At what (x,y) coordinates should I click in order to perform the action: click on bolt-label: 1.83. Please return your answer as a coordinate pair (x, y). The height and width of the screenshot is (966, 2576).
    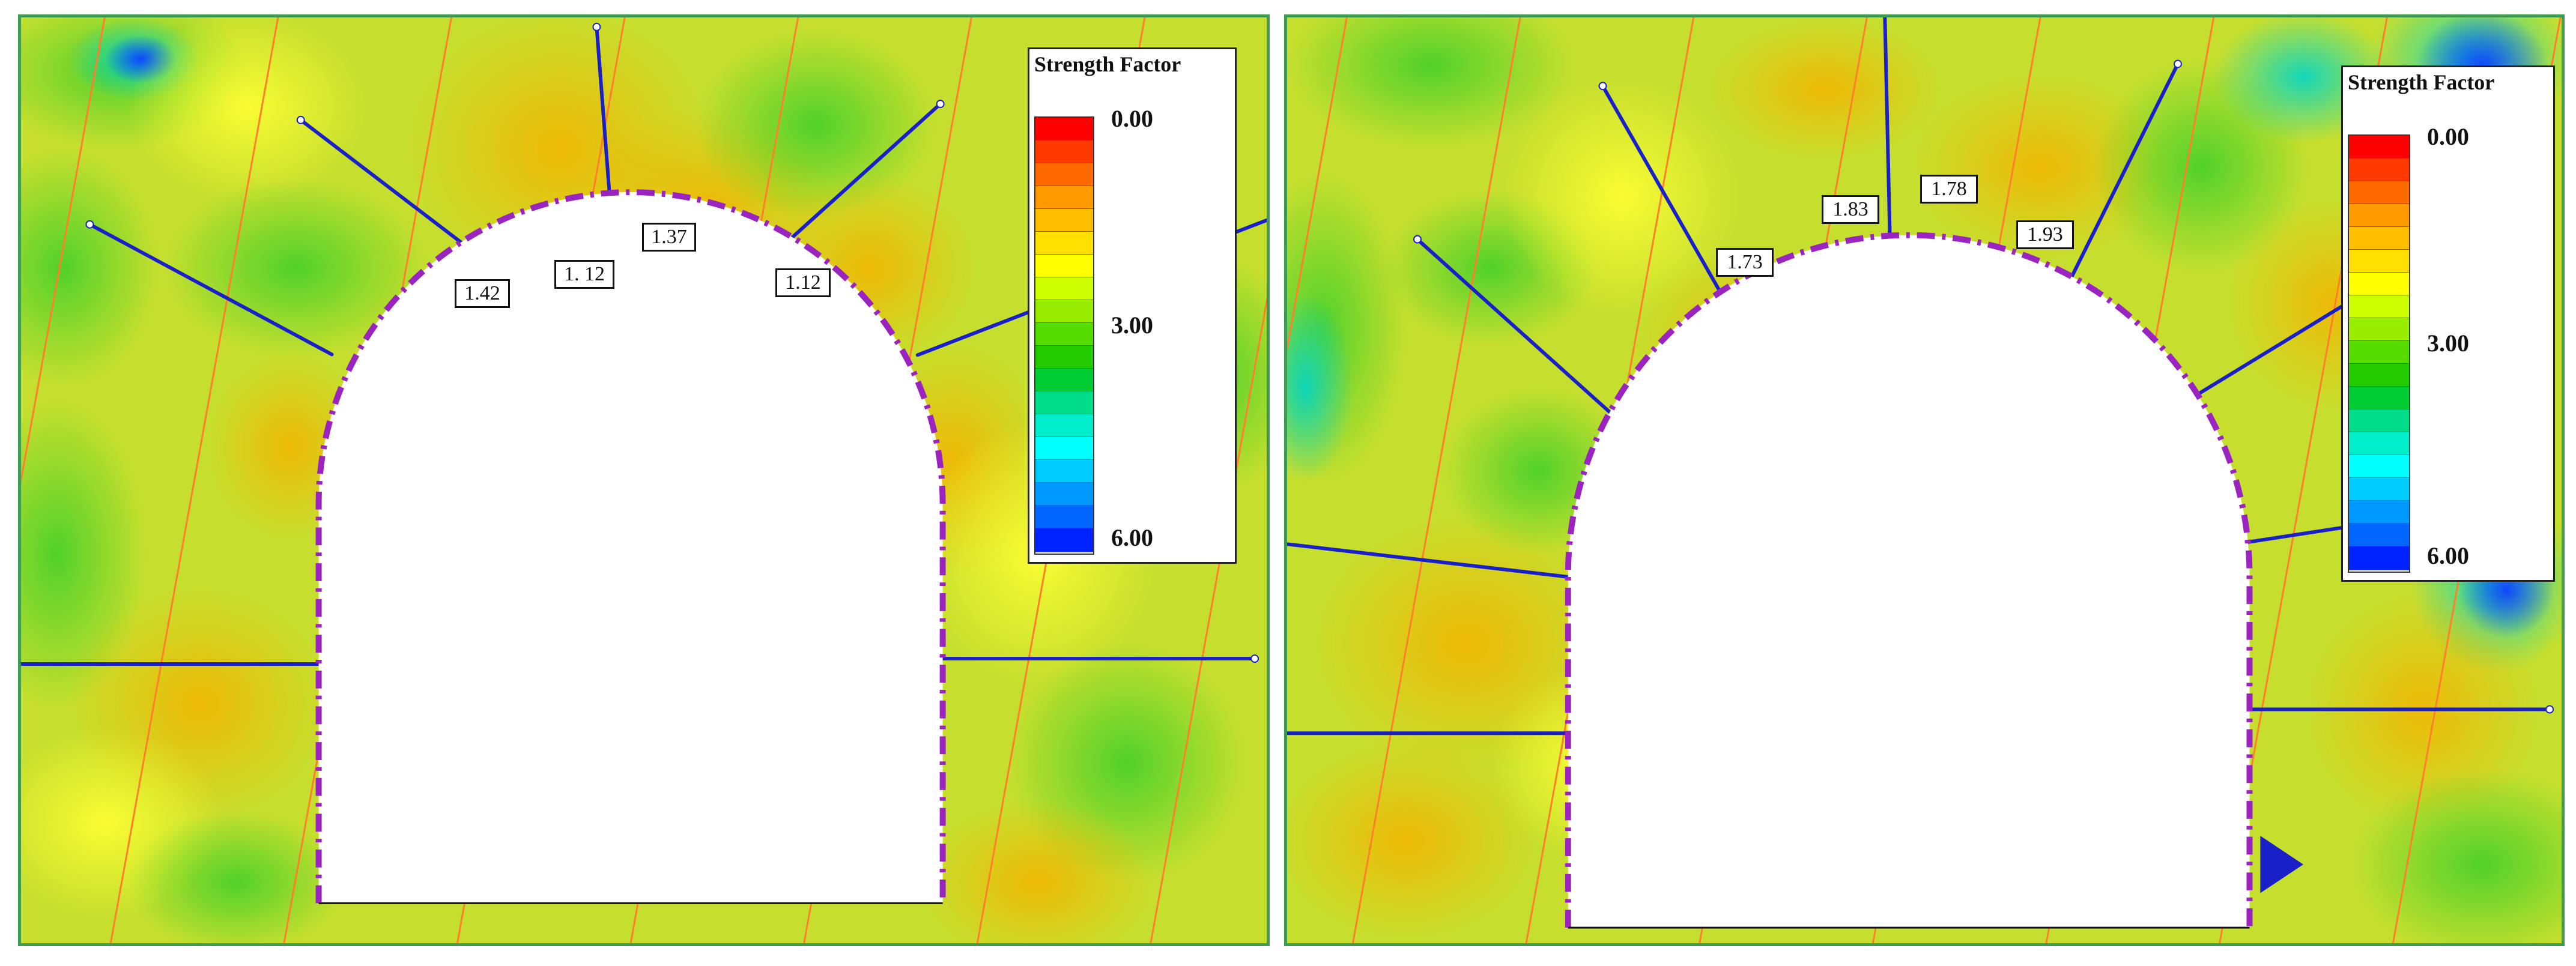
    Looking at the image, I should click on (1850, 209).